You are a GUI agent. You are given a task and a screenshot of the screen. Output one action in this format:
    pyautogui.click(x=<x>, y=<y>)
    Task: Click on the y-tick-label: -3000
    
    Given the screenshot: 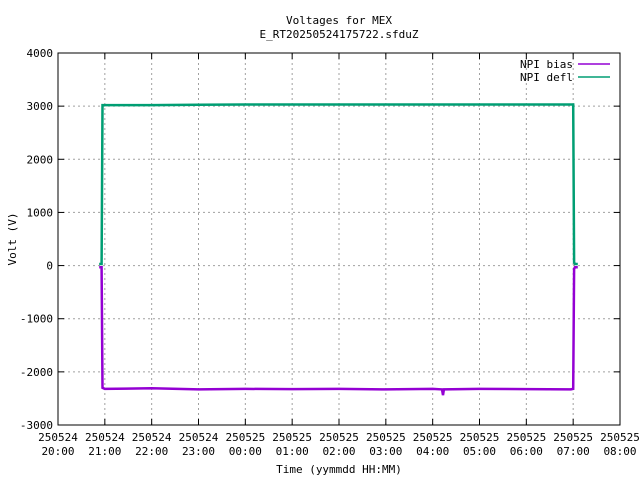 What is the action you would take?
    pyautogui.click(x=36, y=425)
    